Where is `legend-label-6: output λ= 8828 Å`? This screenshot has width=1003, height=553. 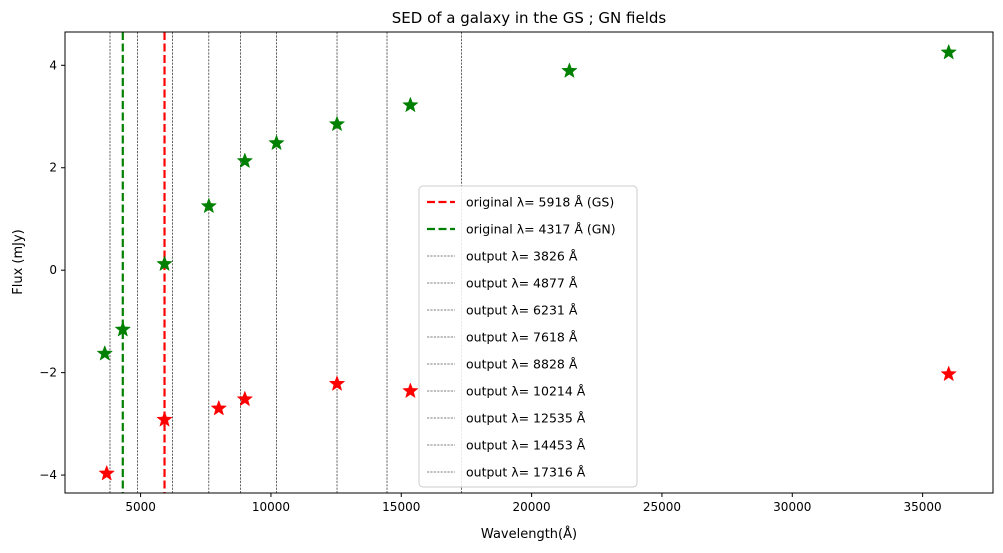 legend-label-6: output λ= 8828 Å is located at coordinates (522, 364).